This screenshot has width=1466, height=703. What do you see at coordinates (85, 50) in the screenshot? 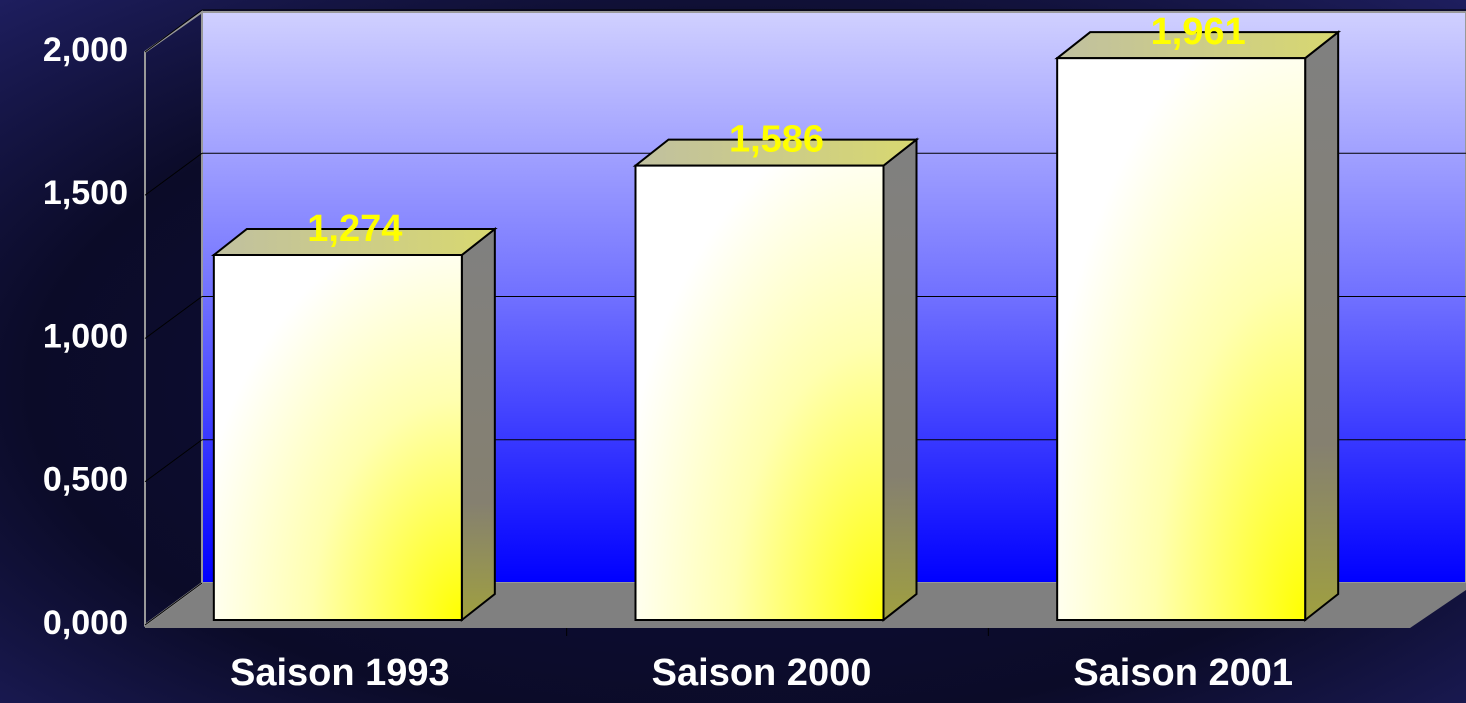
I see `y-tick-label: 2,000` at bounding box center [85, 50].